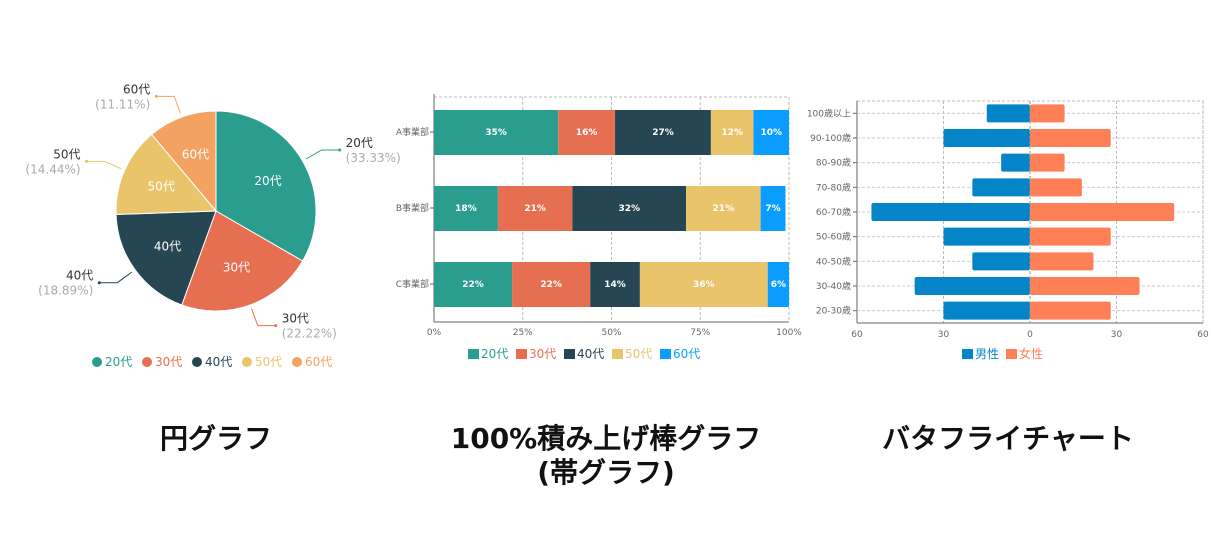 This screenshot has width=1211, height=533. I want to click on data-label: 14%, so click(615, 285).